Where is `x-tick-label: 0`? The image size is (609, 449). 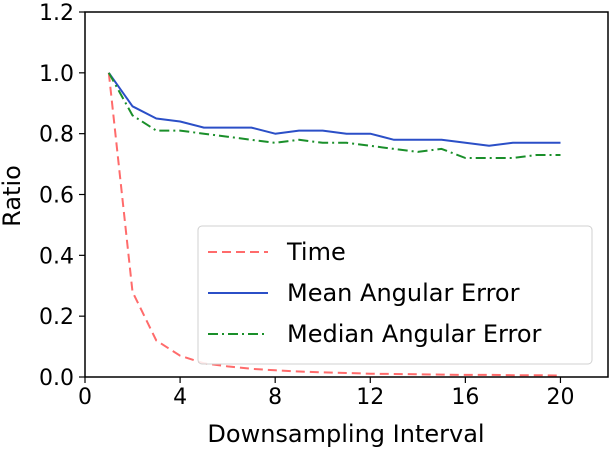 x-tick-label: 0 is located at coordinates (85, 397).